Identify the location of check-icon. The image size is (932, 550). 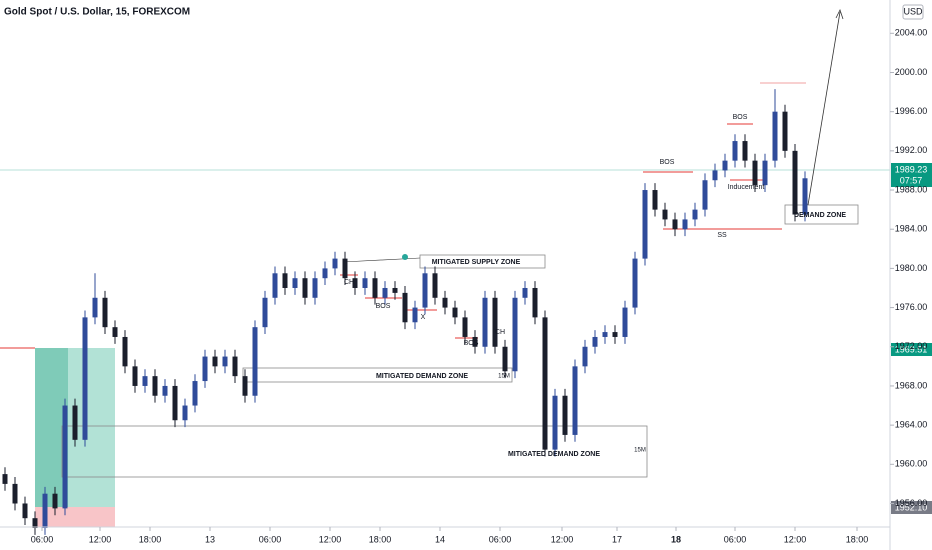
(405, 257).